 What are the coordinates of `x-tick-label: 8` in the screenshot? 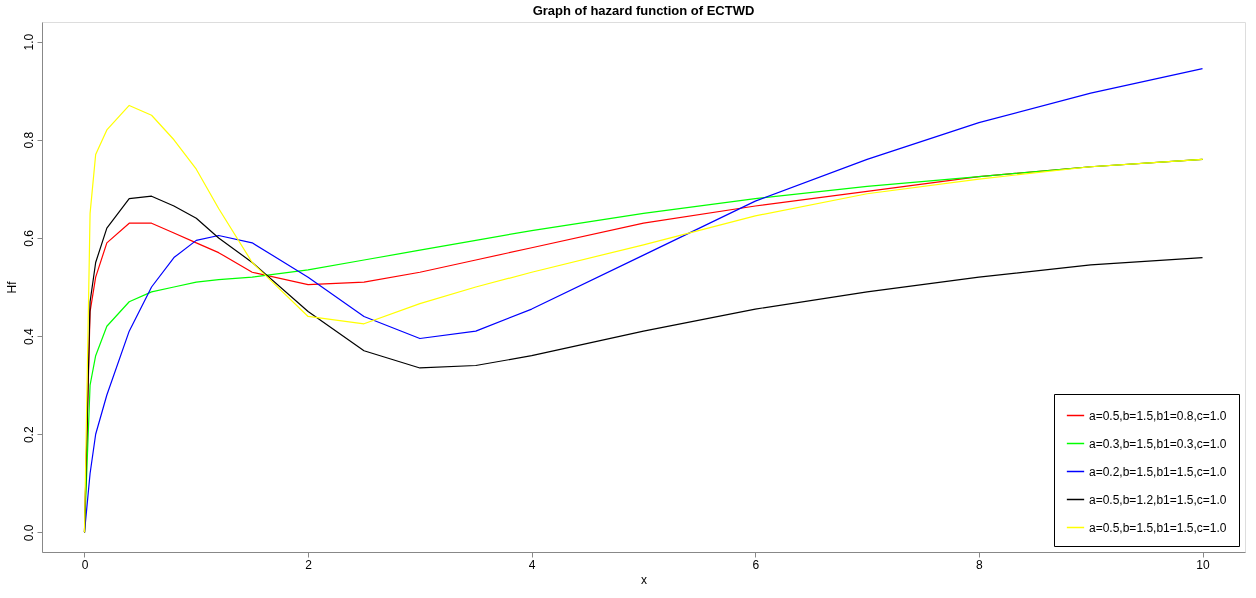 It's located at (980, 564).